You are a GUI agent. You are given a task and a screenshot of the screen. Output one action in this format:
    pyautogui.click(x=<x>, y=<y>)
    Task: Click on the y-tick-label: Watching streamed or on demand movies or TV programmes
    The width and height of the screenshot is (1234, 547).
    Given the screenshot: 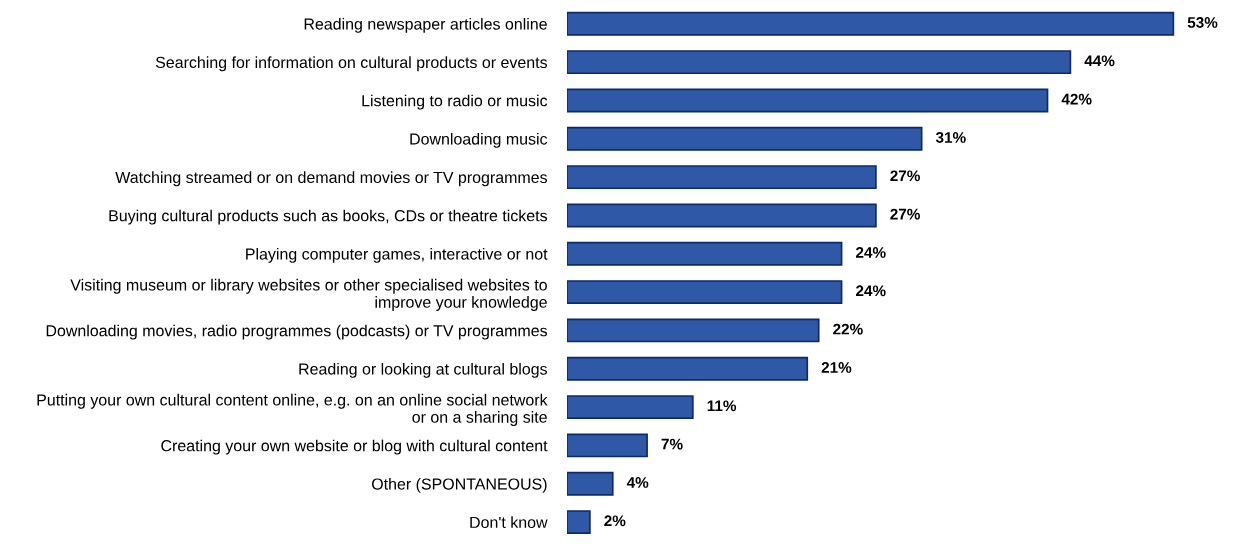 What is the action you would take?
    pyautogui.click(x=331, y=179)
    